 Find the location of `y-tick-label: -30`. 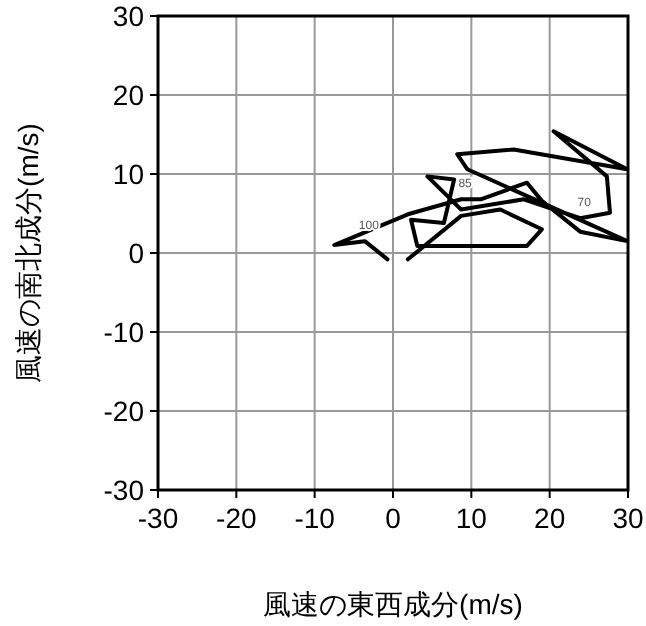

y-tick-label: -30 is located at coordinates (124, 490).